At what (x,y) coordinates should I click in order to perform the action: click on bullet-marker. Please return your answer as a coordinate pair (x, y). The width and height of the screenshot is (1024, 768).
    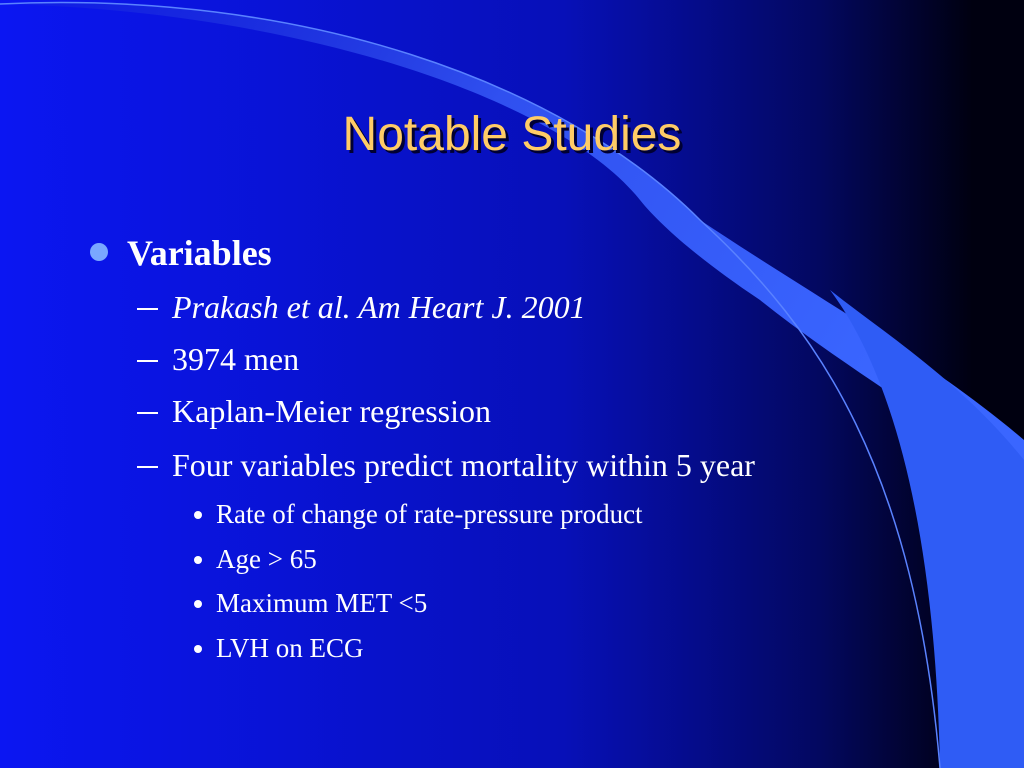
    Looking at the image, I should click on (99, 252).